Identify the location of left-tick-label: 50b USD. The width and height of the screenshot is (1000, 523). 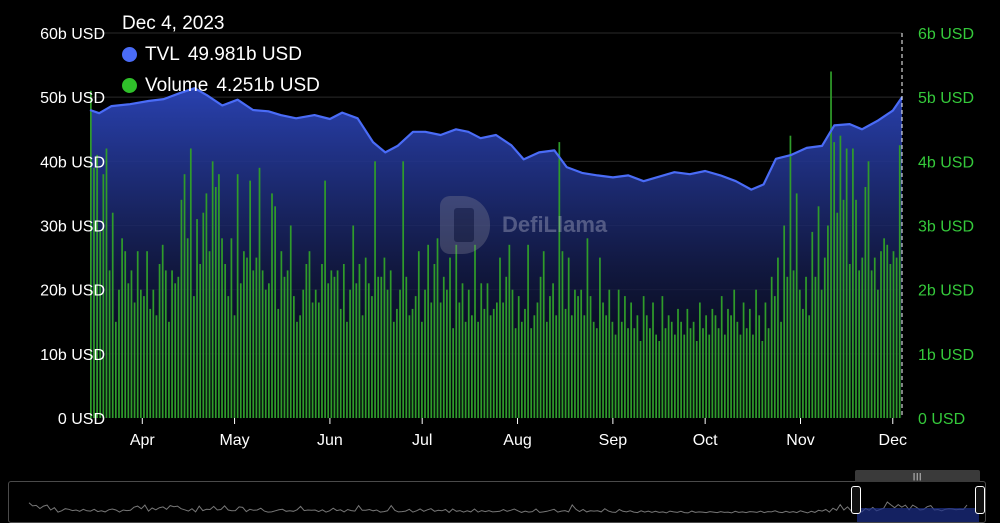
(72, 98).